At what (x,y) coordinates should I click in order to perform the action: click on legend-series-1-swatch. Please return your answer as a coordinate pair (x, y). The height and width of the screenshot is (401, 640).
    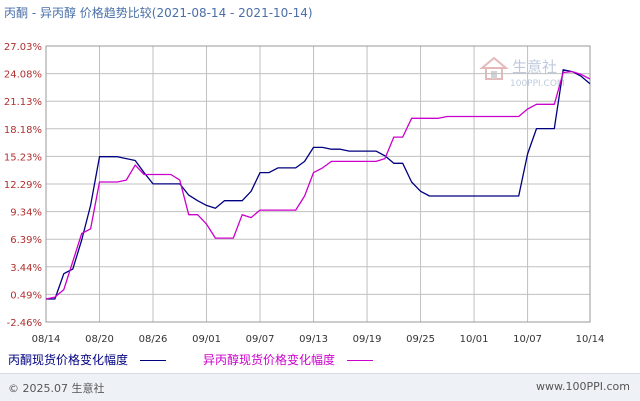
    Looking at the image, I should click on (153, 360).